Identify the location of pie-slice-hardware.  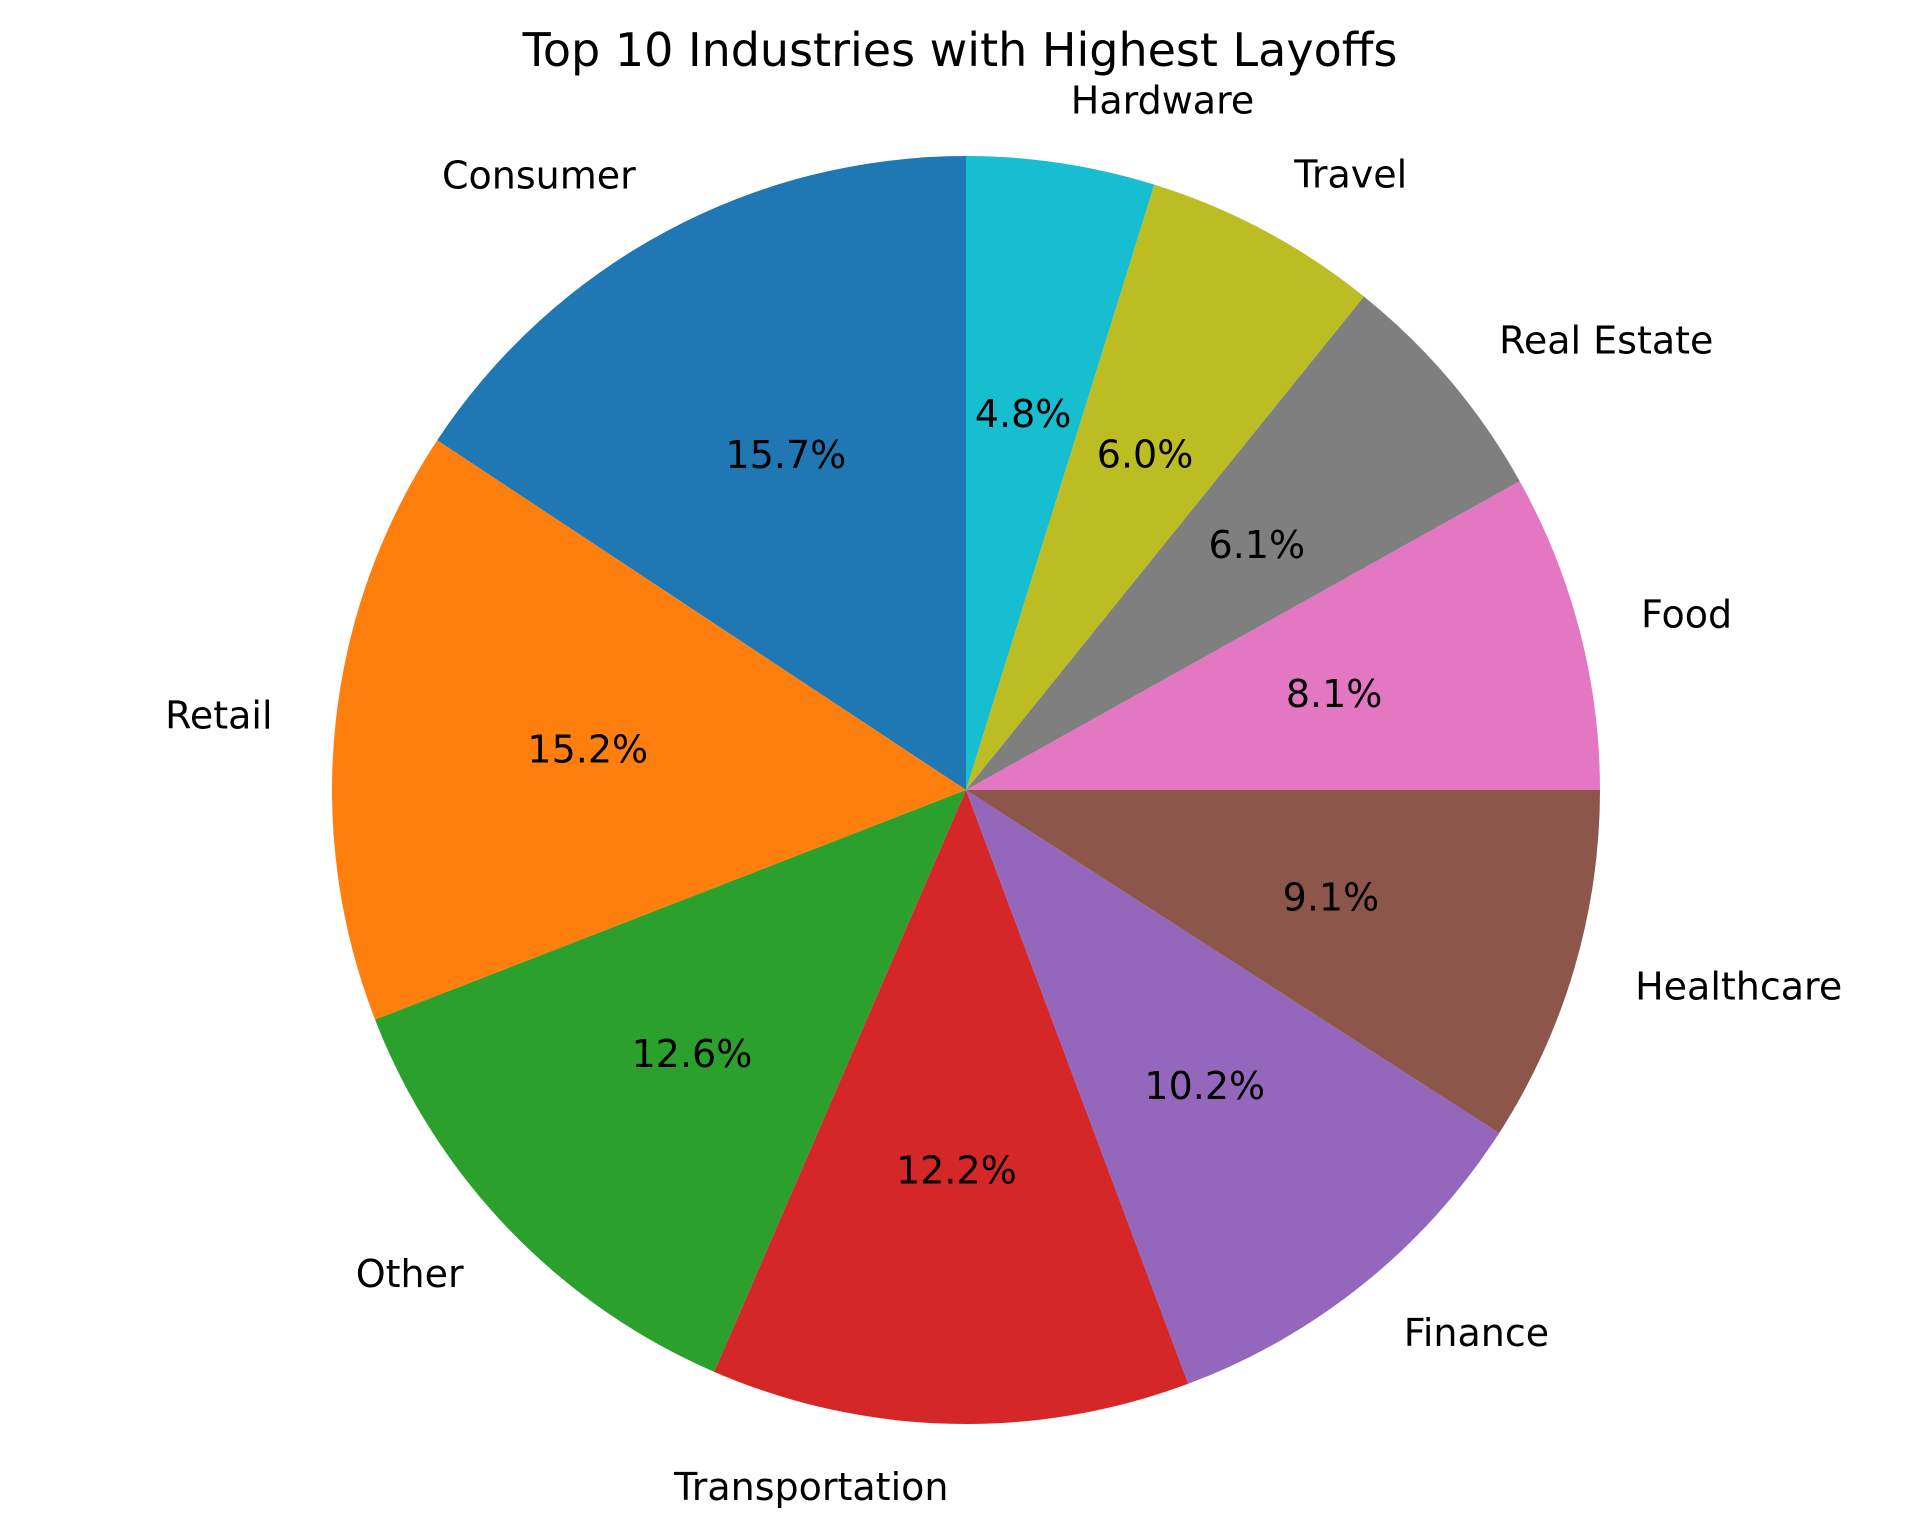
(1060, 473).